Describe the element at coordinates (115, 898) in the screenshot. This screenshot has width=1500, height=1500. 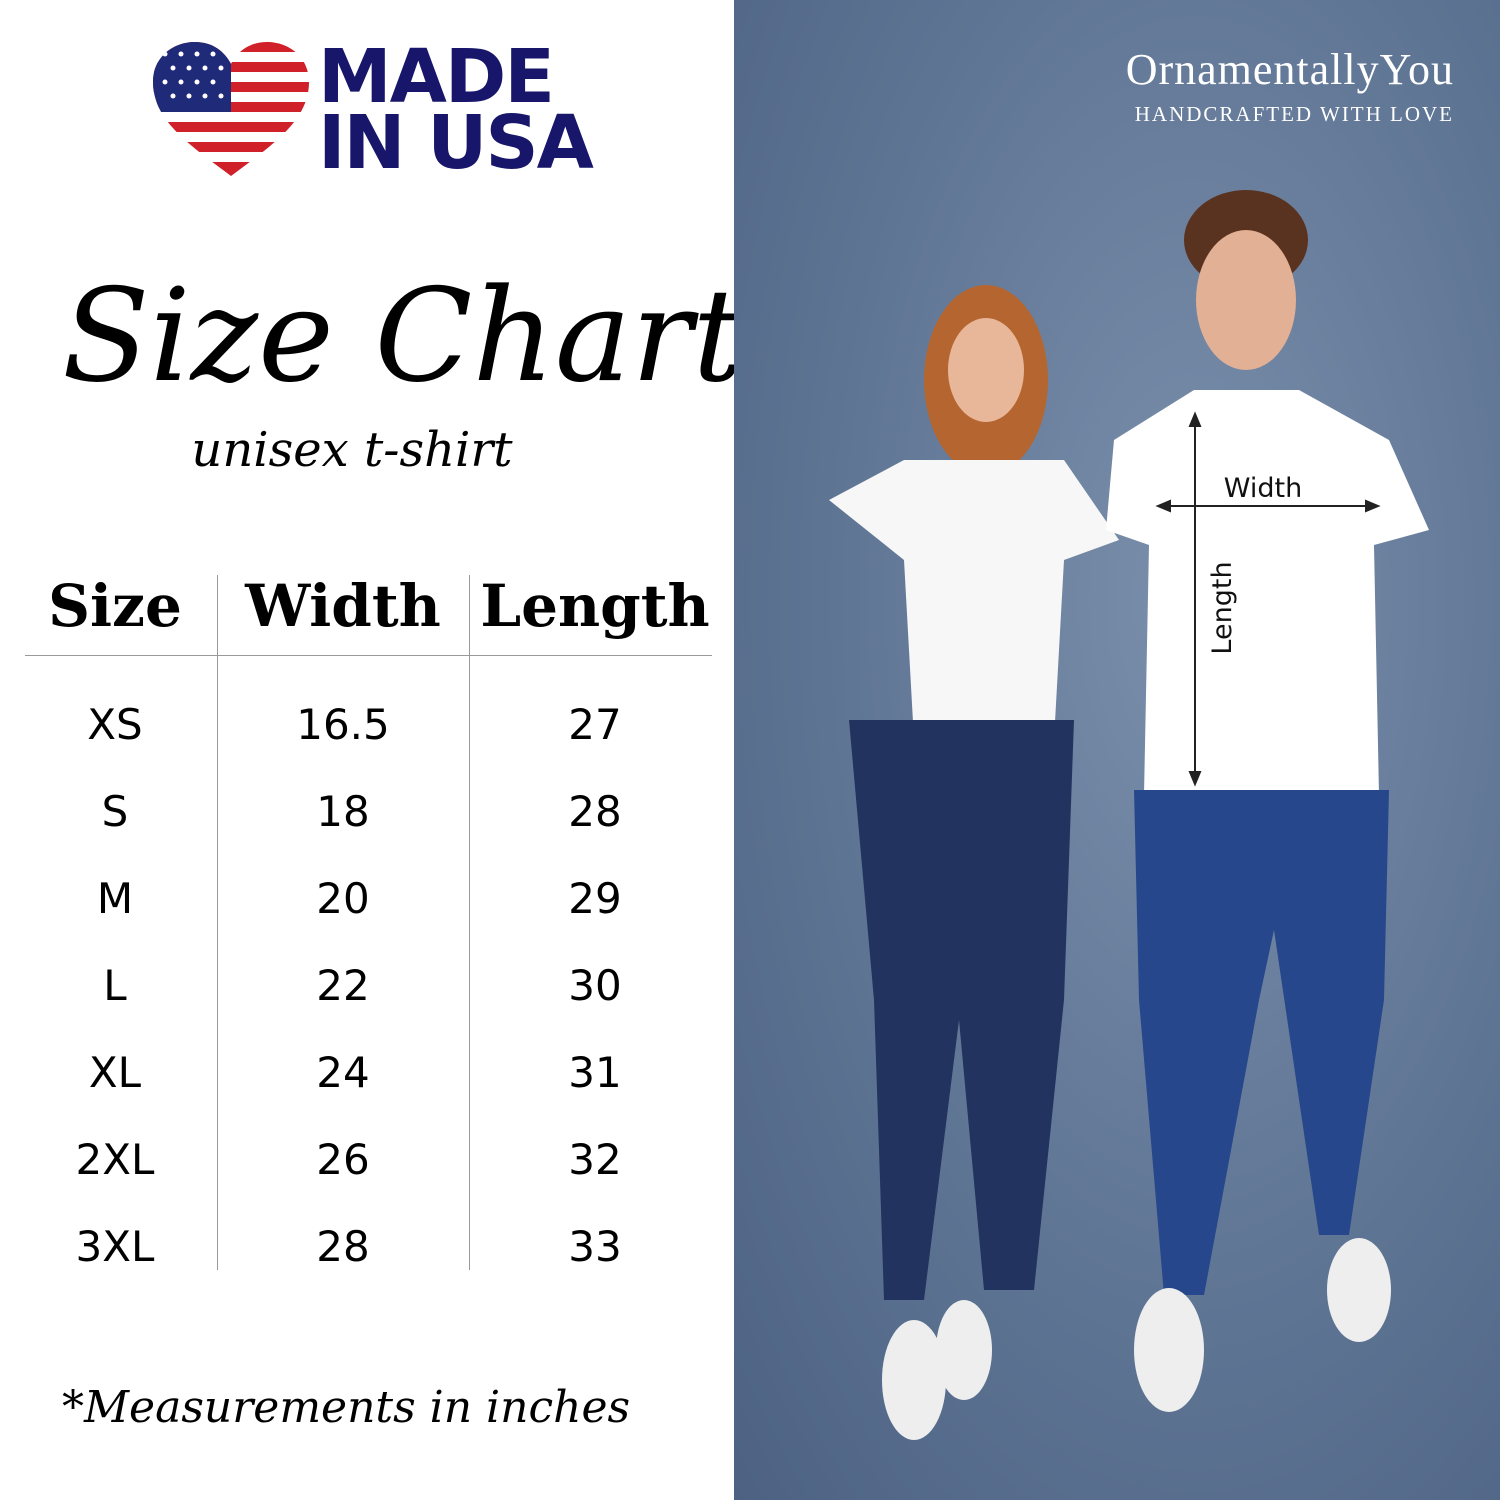
I see `size-cell: M` at that location.